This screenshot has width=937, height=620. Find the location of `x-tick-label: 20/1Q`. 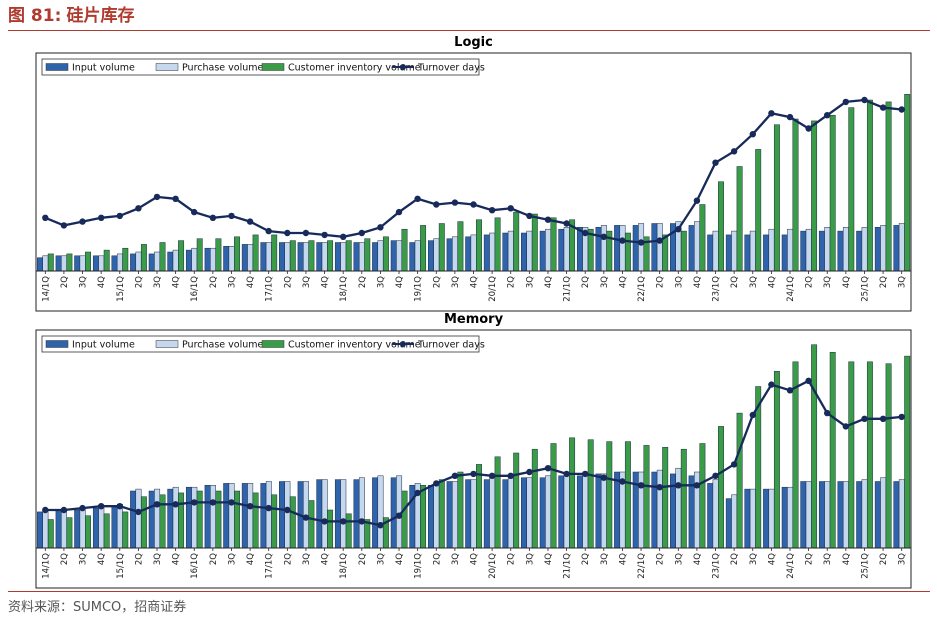

x-tick-label: 20/1Q is located at coordinates (493, 566).